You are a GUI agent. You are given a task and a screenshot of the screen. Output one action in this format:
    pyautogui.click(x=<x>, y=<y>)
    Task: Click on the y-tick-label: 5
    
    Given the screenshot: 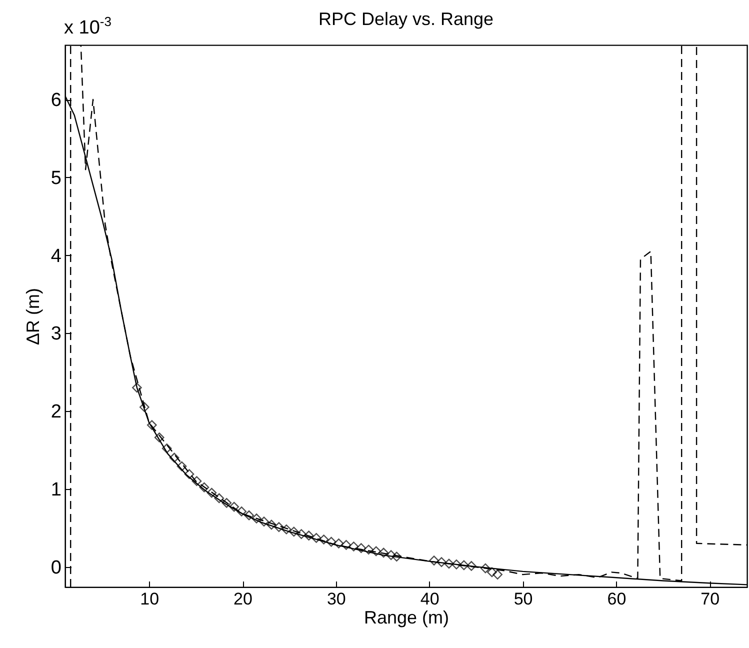 What is the action you would take?
    pyautogui.click(x=56, y=178)
    